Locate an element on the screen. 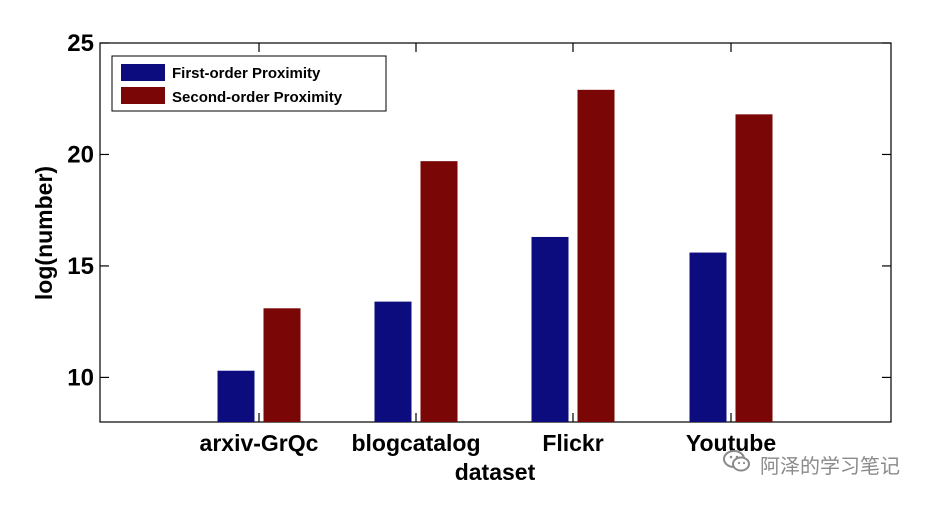 The width and height of the screenshot is (946, 506). bar-second-order-blogcatalog is located at coordinates (439, 292).